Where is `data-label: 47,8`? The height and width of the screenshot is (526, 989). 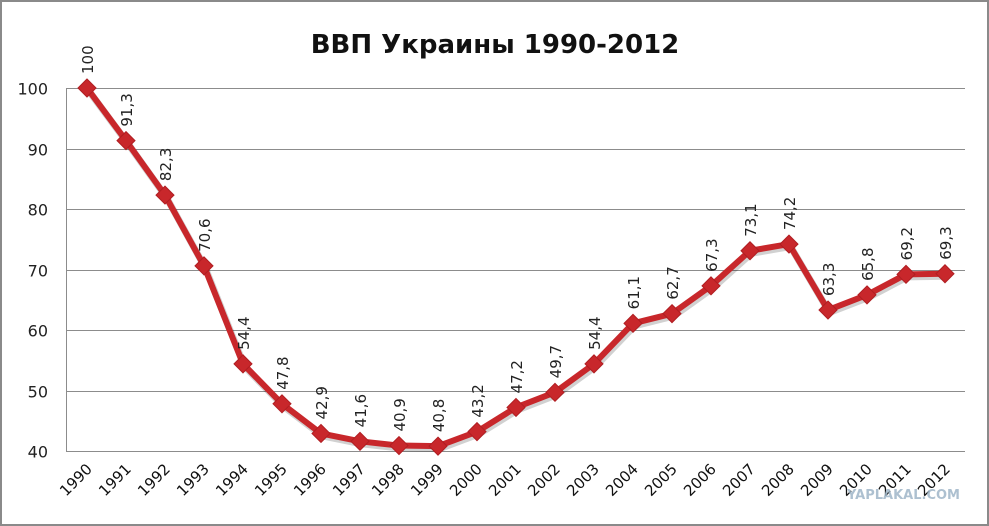
data-label: 47,8 is located at coordinates (283, 372).